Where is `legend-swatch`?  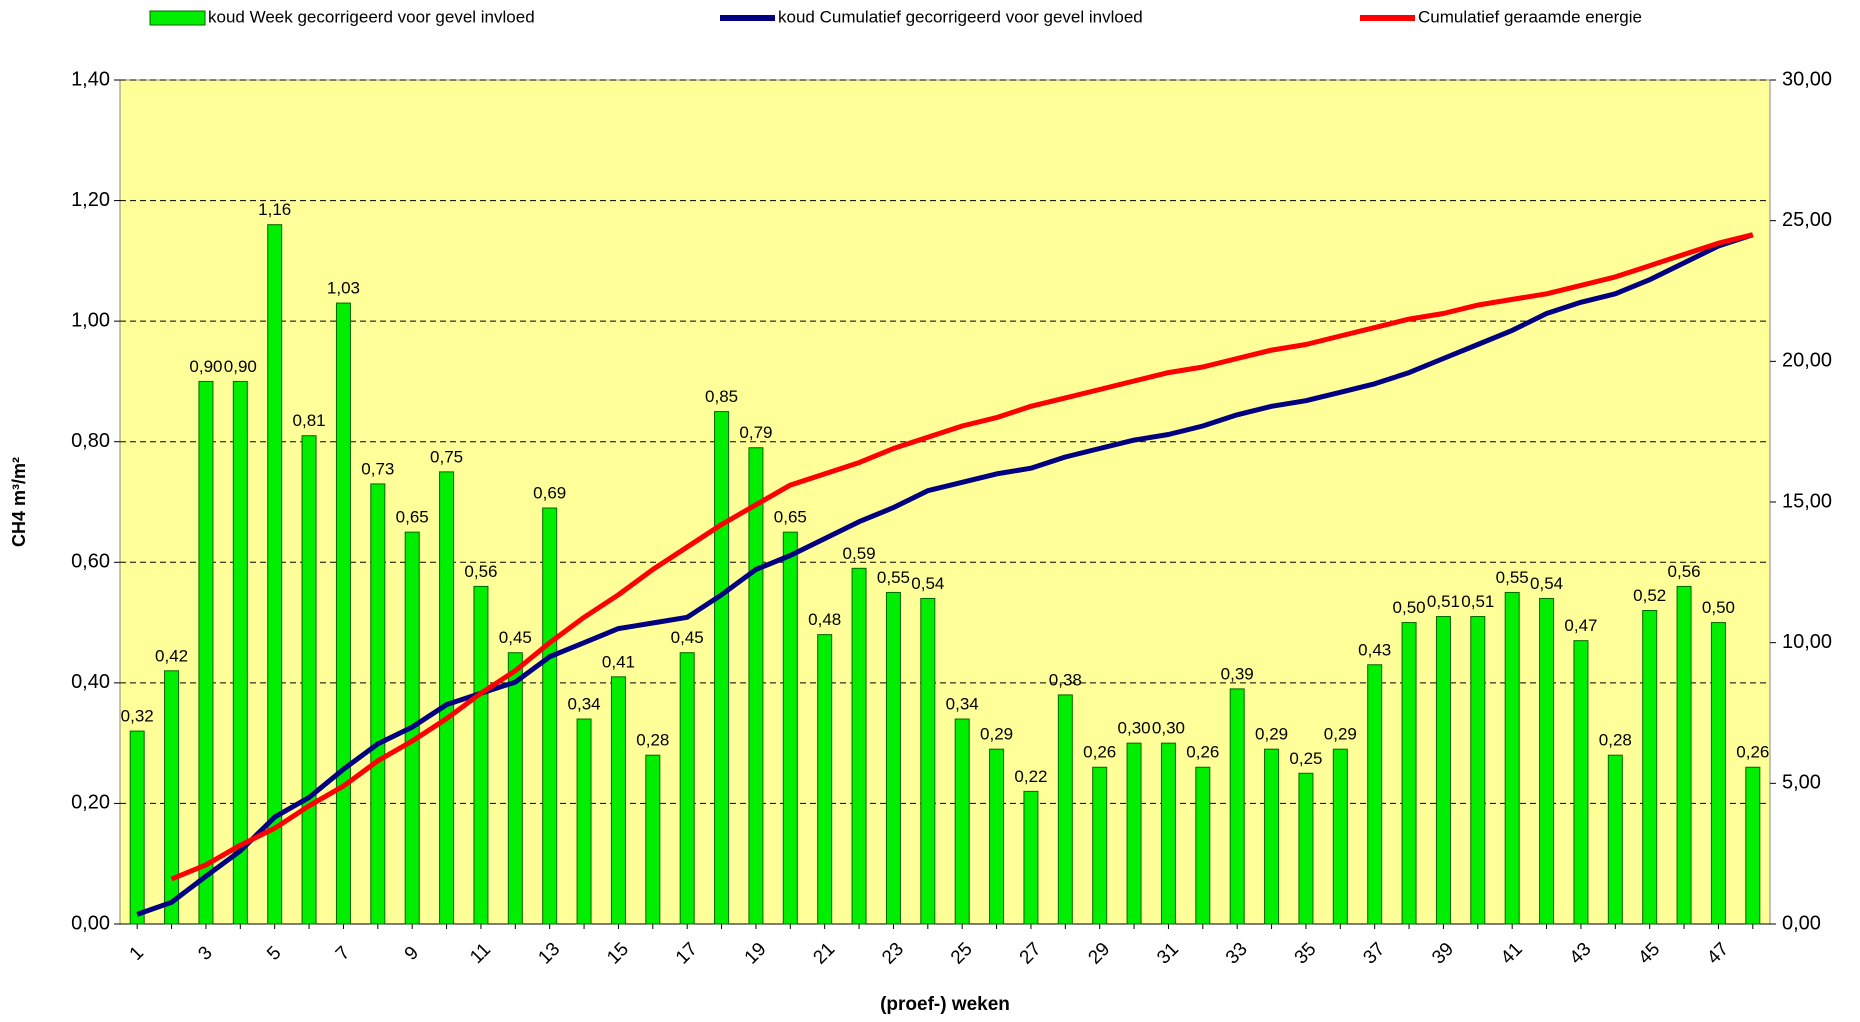 legend-swatch is located at coordinates (177, 18).